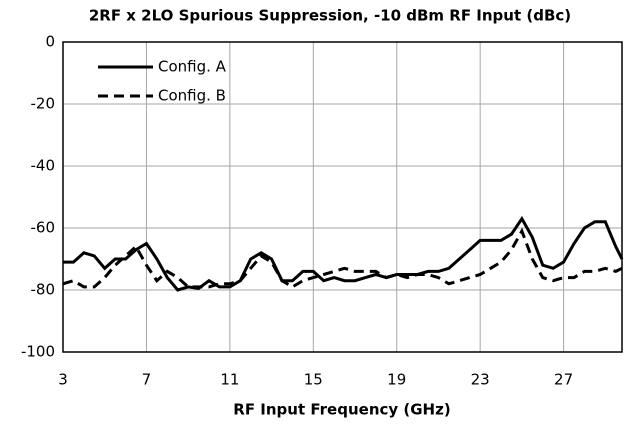 This screenshot has height=429, width=633. What do you see at coordinates (43, 228) in the screenshot?
I see `y-tick-label: -60` at bounding box center [43, 228].